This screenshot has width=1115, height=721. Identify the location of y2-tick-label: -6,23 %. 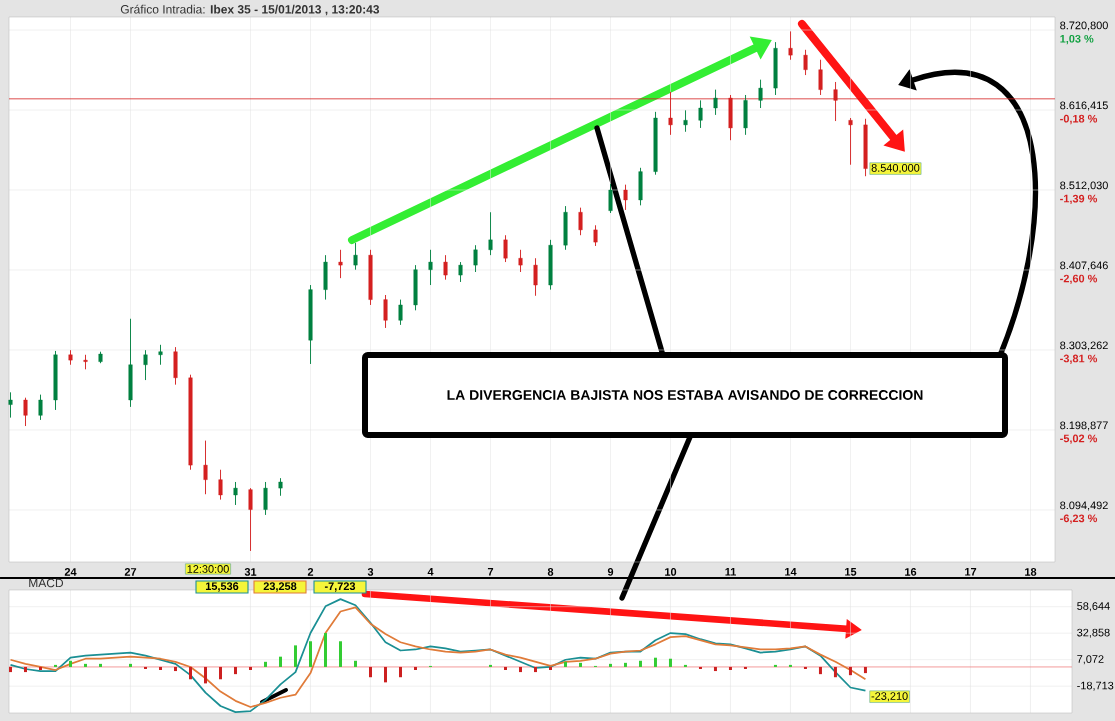
(1079, 519).